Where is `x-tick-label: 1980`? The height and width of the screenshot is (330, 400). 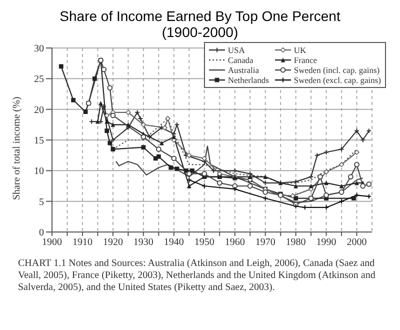 x-tick-label: 1980 is located at coordinates (296, 242).